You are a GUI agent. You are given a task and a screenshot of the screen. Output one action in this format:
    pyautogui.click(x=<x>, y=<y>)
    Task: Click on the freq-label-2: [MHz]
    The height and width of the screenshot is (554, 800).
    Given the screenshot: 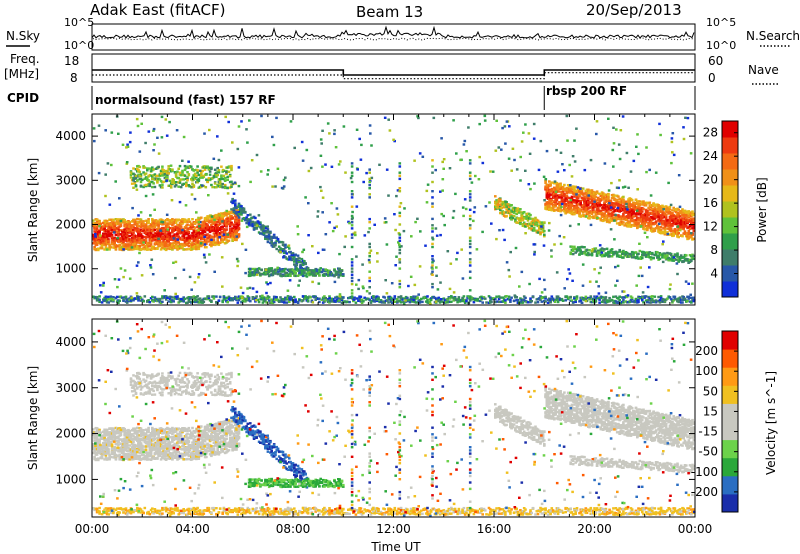 What is the action you would take?
    pyautogui.click(x=21, y=74)
    